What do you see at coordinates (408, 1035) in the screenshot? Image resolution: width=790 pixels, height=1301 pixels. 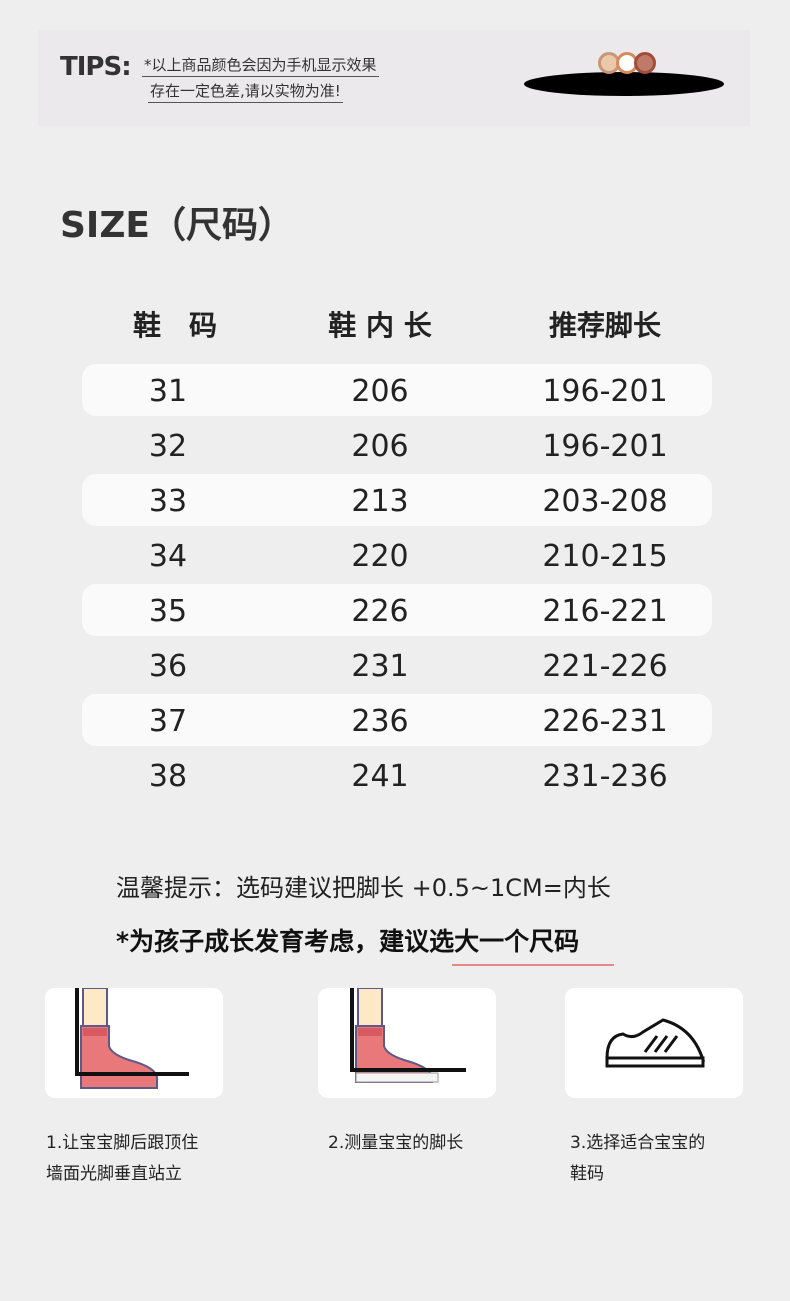 I see `foot-ruler-icon` at bounding box center [408, 1035].